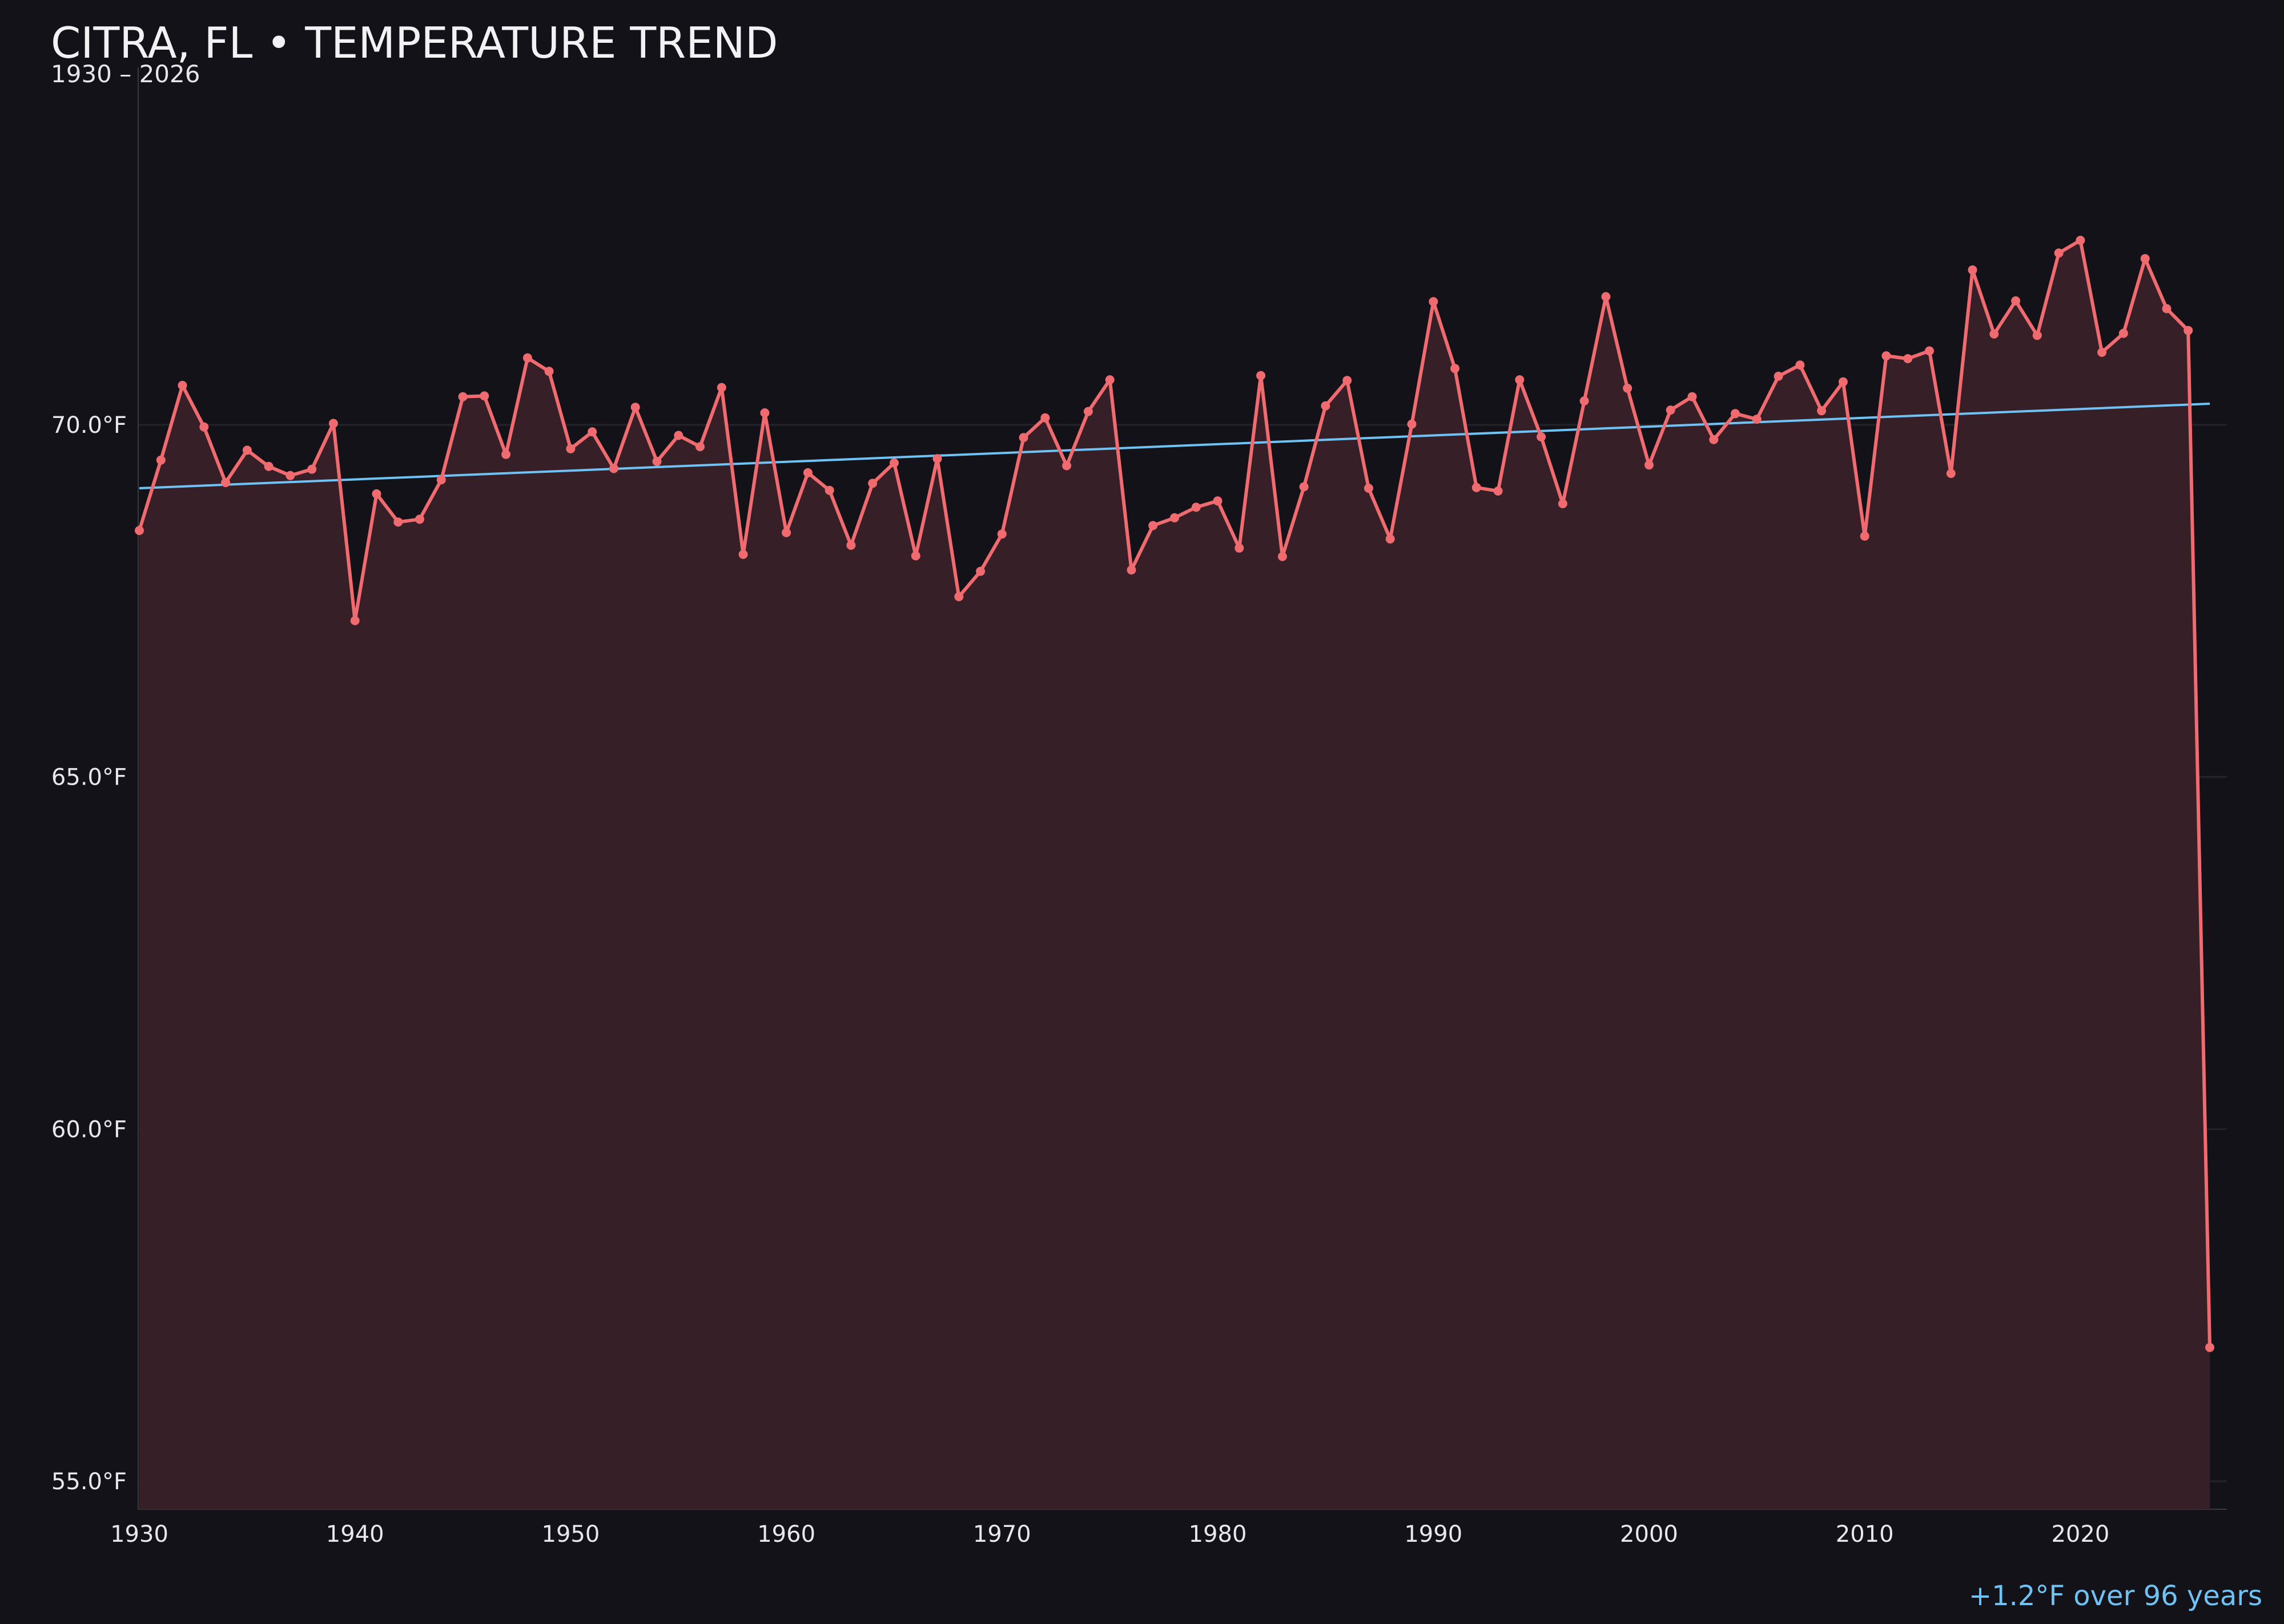  I want to click on trend-layer, so click(1174, 446).